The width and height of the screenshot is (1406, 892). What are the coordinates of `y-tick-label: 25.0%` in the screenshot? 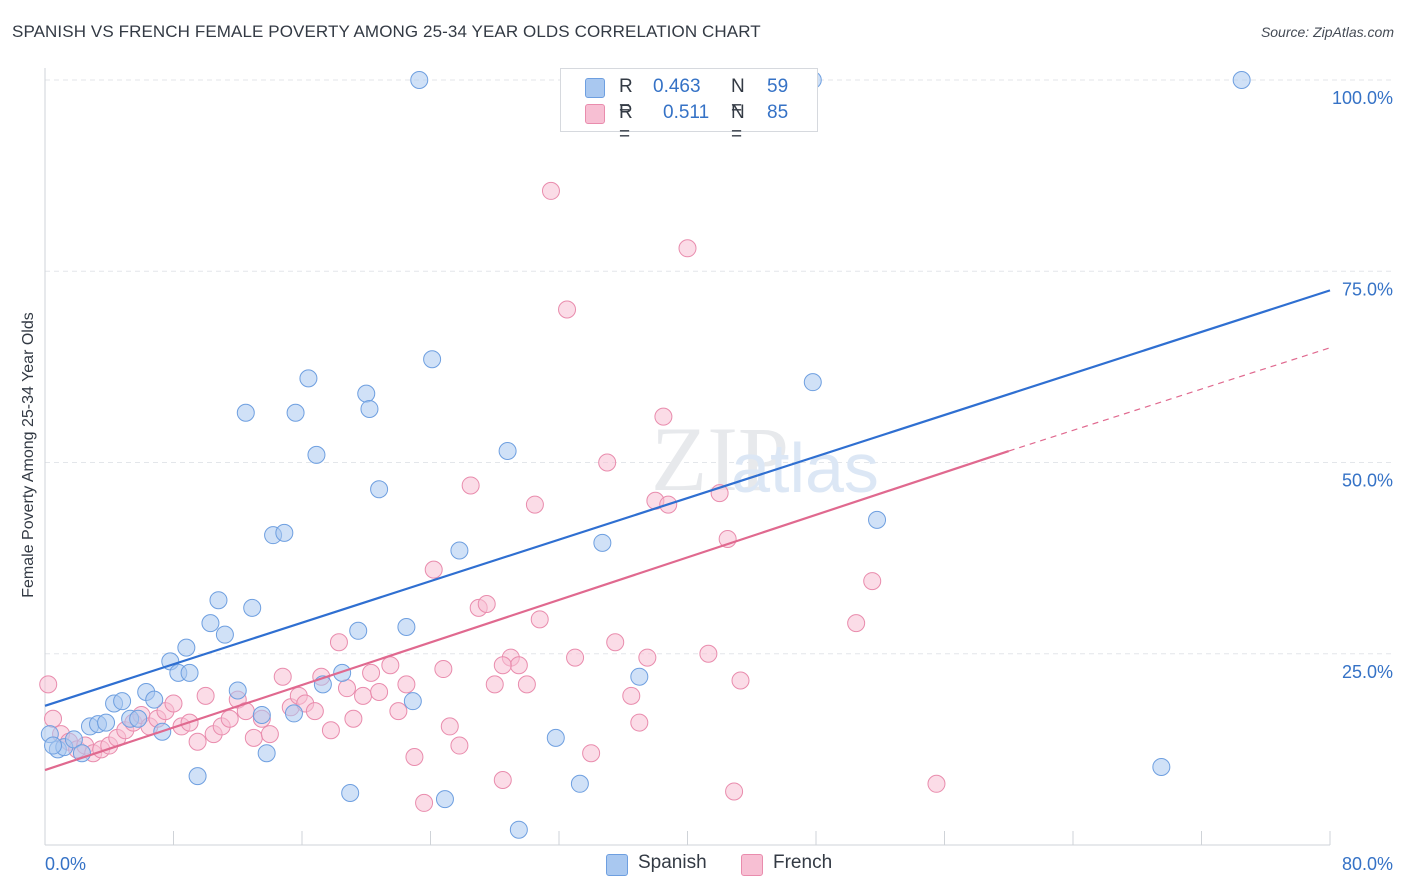 It's located at (1367, 672).